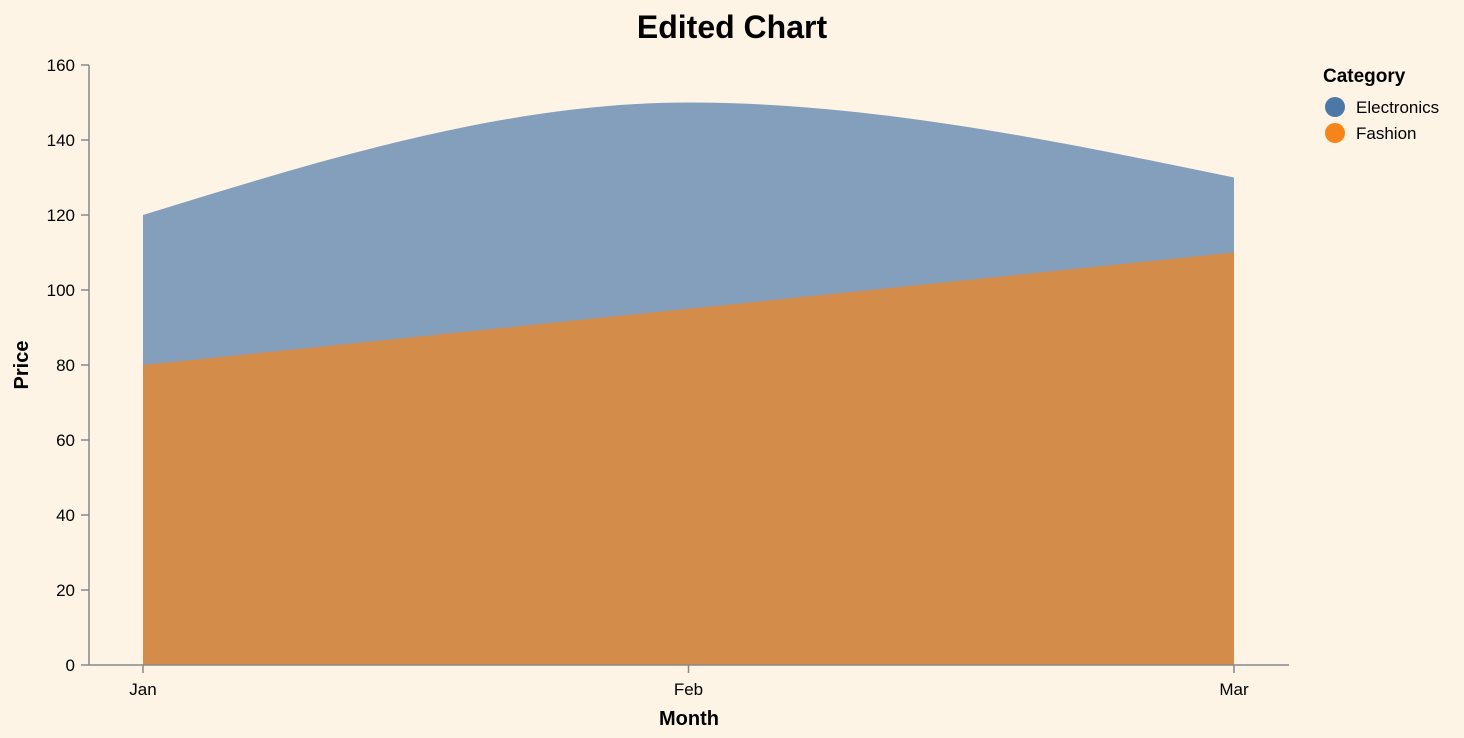  I want to click on y-tick-label: 60, so click(65, 440).